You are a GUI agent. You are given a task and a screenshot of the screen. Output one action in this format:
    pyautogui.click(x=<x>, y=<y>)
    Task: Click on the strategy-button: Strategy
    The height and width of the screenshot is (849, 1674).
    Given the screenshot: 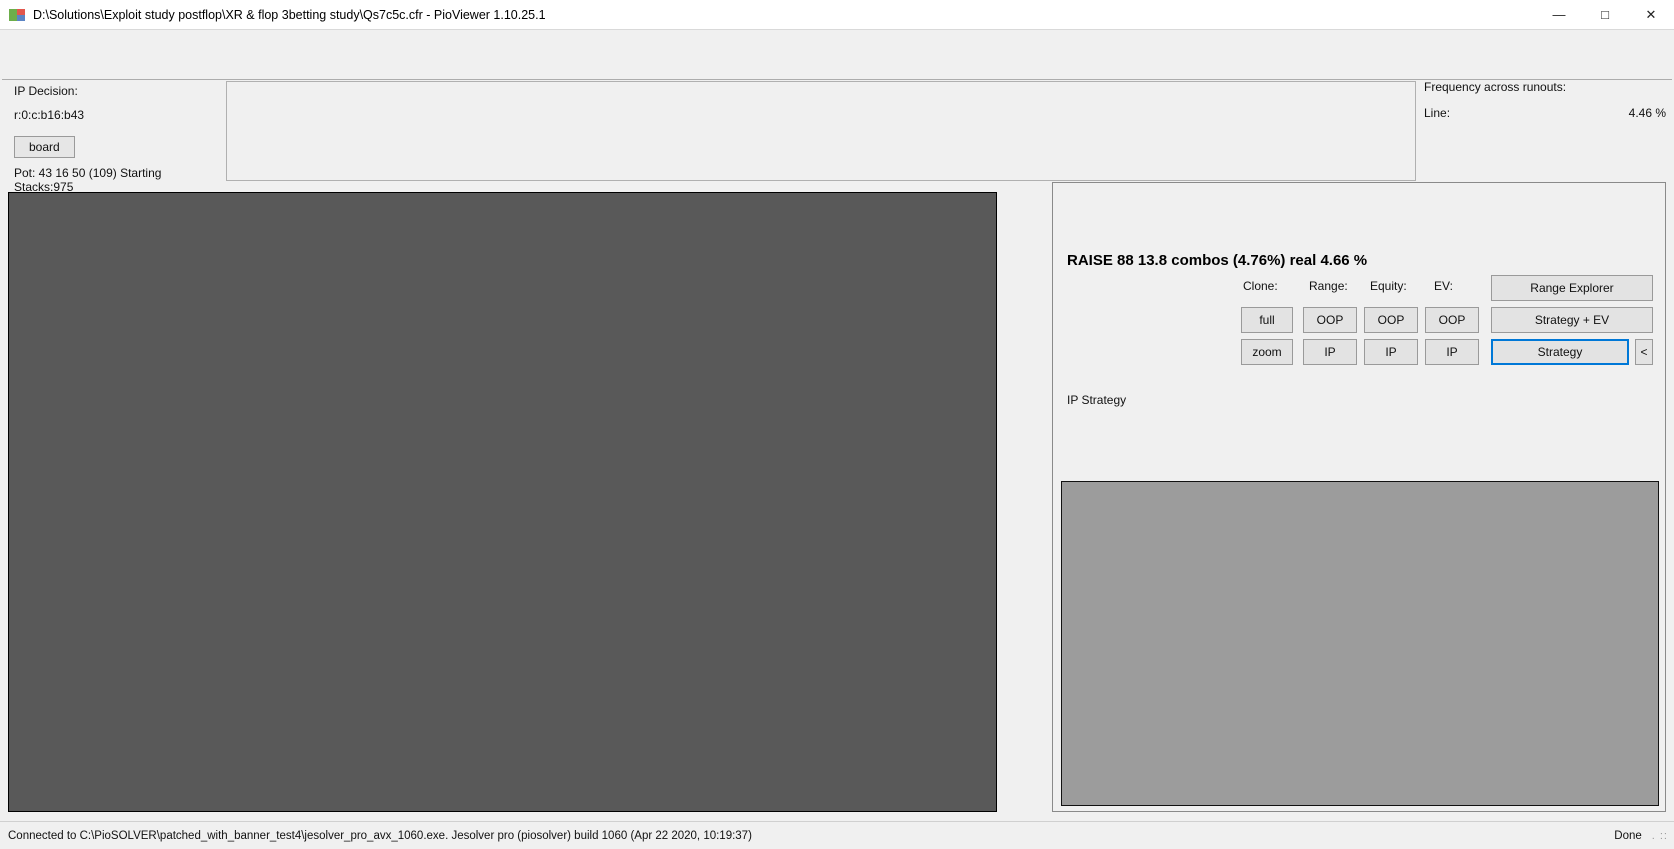 What is the action you would take?
    pyautogui.click(x=1560, y=352)
    